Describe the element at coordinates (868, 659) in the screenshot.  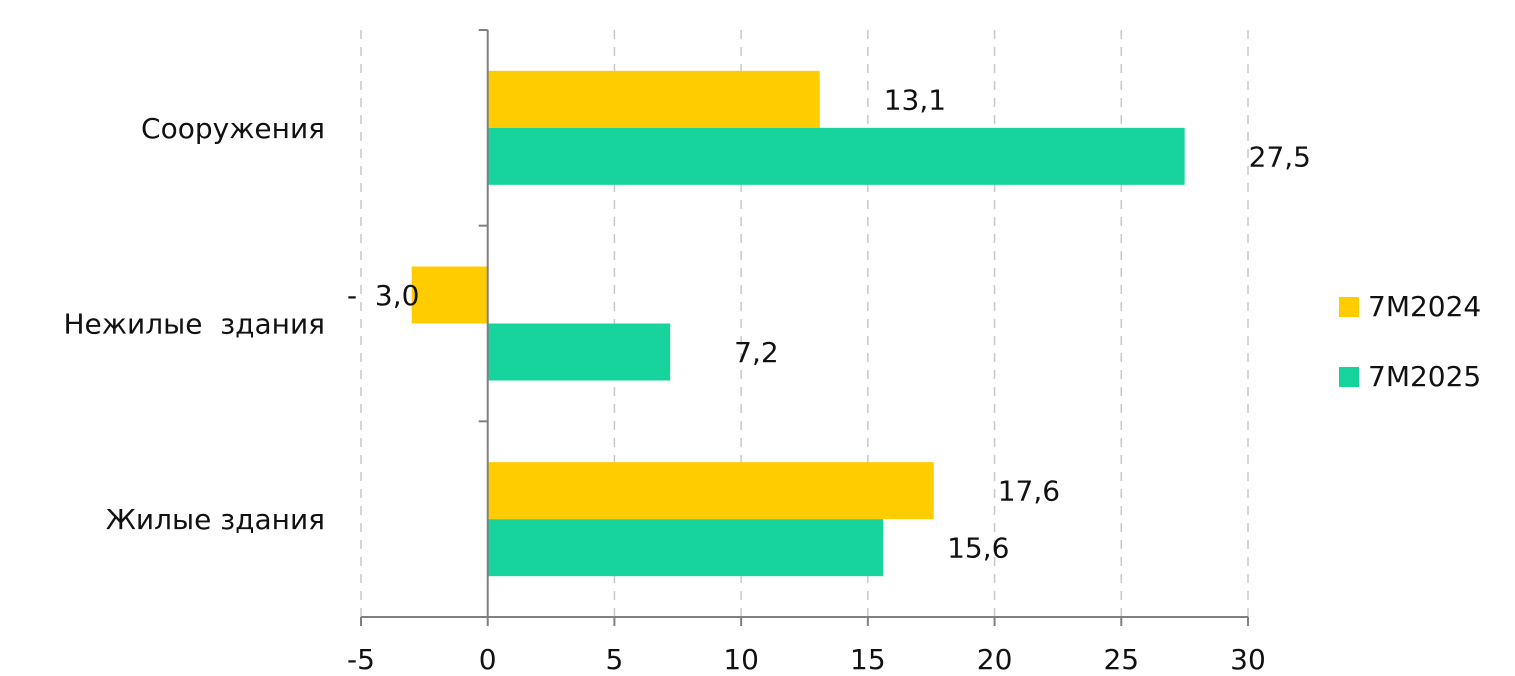
I see `x-tick-label: 15` at that location.